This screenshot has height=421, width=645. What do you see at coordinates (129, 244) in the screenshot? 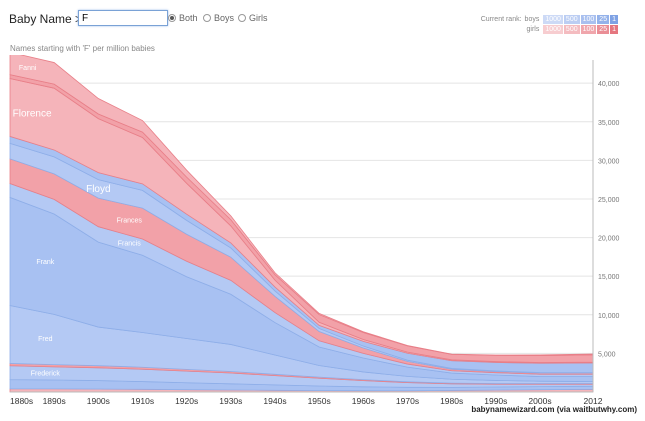
I see `series-label: Francis` at bounding box center [129, 244].